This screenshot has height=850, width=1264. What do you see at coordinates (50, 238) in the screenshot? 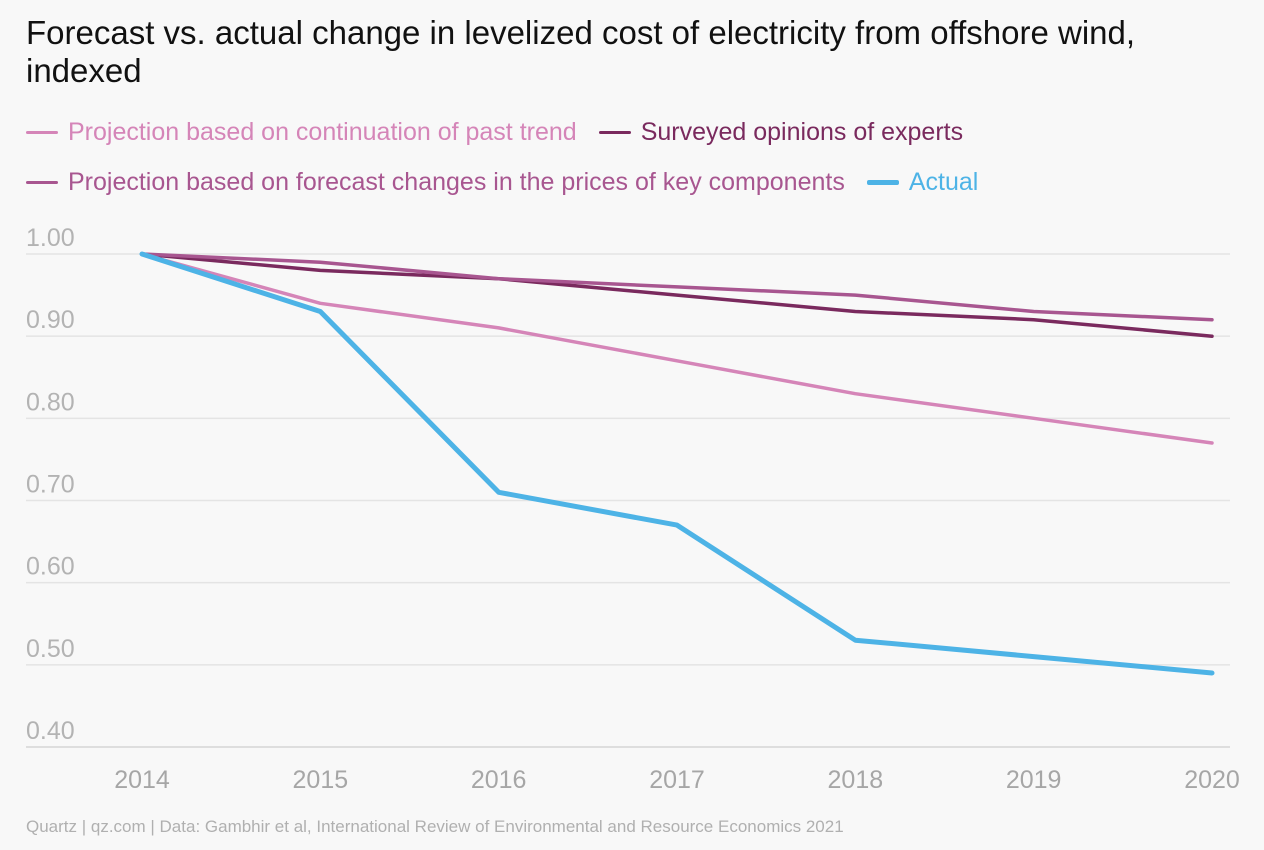
I see `y-tick-label: 1.00` at bounding box center [50, 238].